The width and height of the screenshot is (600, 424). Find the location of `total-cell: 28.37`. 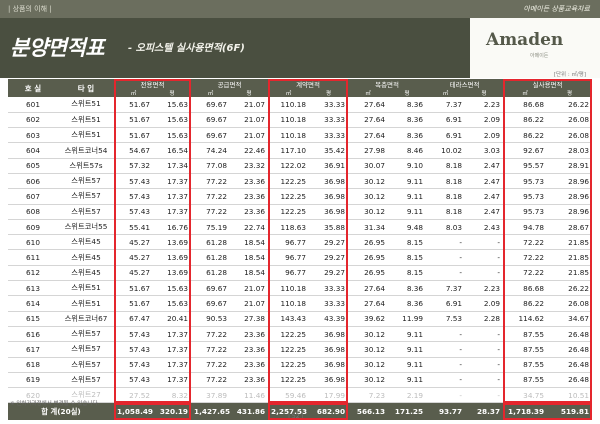

total-cell: 28.37 is located at coordinates (484, 411).